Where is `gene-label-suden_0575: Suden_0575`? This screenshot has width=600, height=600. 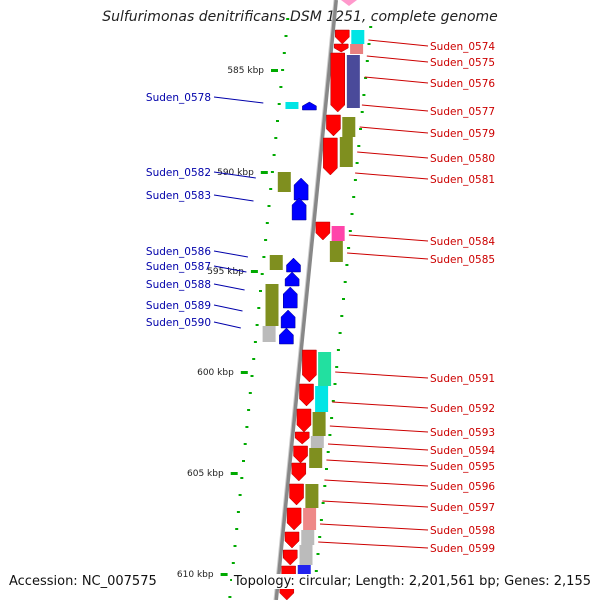
gene-label-suden_0575: Suden_0575 is located at coordinates (462, 63).